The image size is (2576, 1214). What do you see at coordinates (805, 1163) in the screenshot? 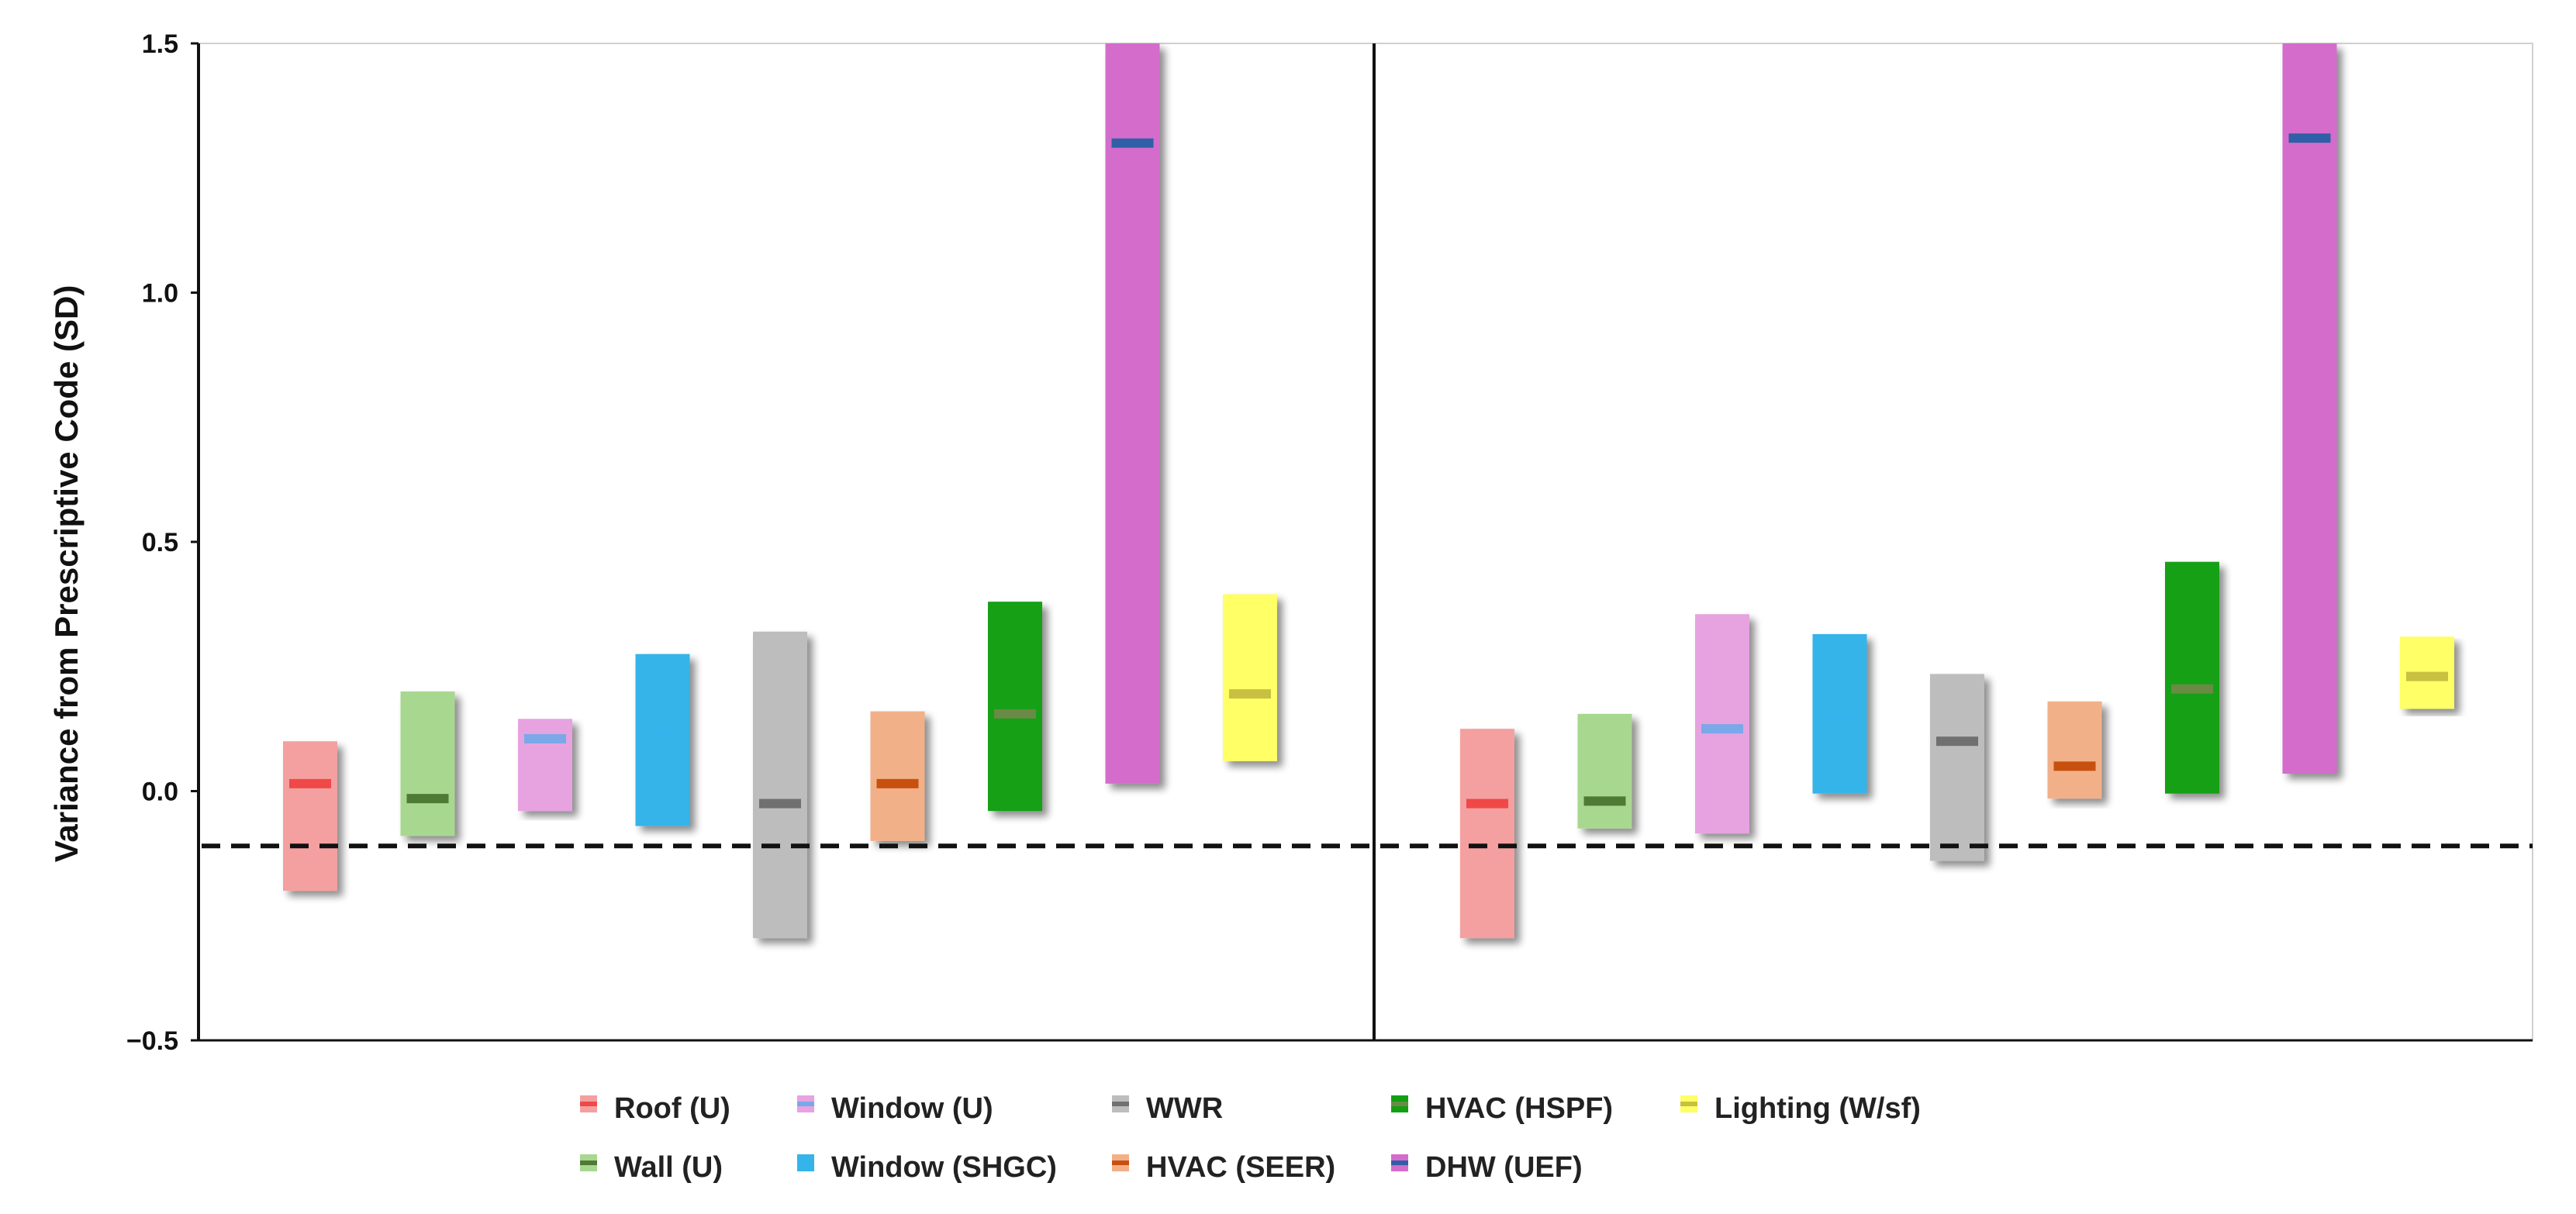
I see `legend-marker-window-shgc` at bounding box center [805, 1163].